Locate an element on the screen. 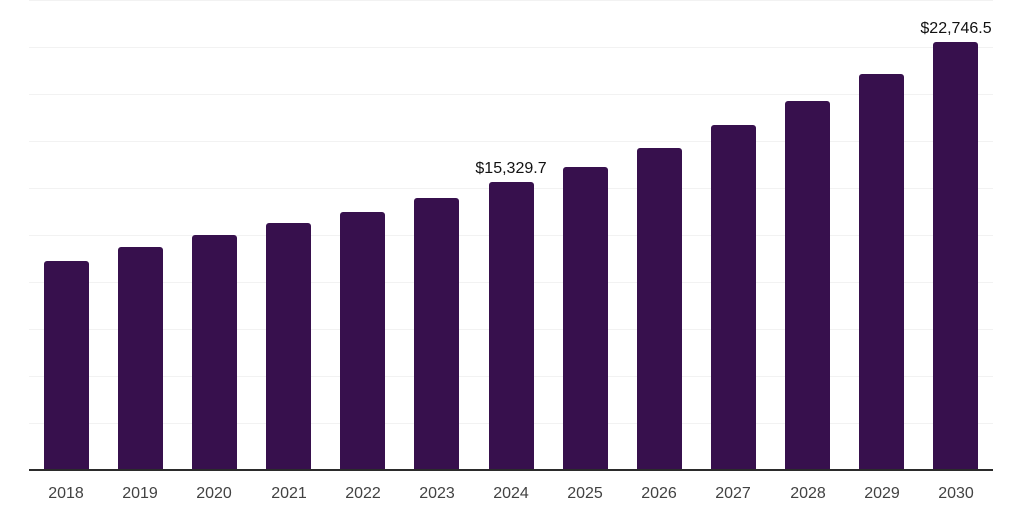 This screenshot has height=512, width=1024. x-tick-label-2028: 2028 is located at coordinates (808, 493).